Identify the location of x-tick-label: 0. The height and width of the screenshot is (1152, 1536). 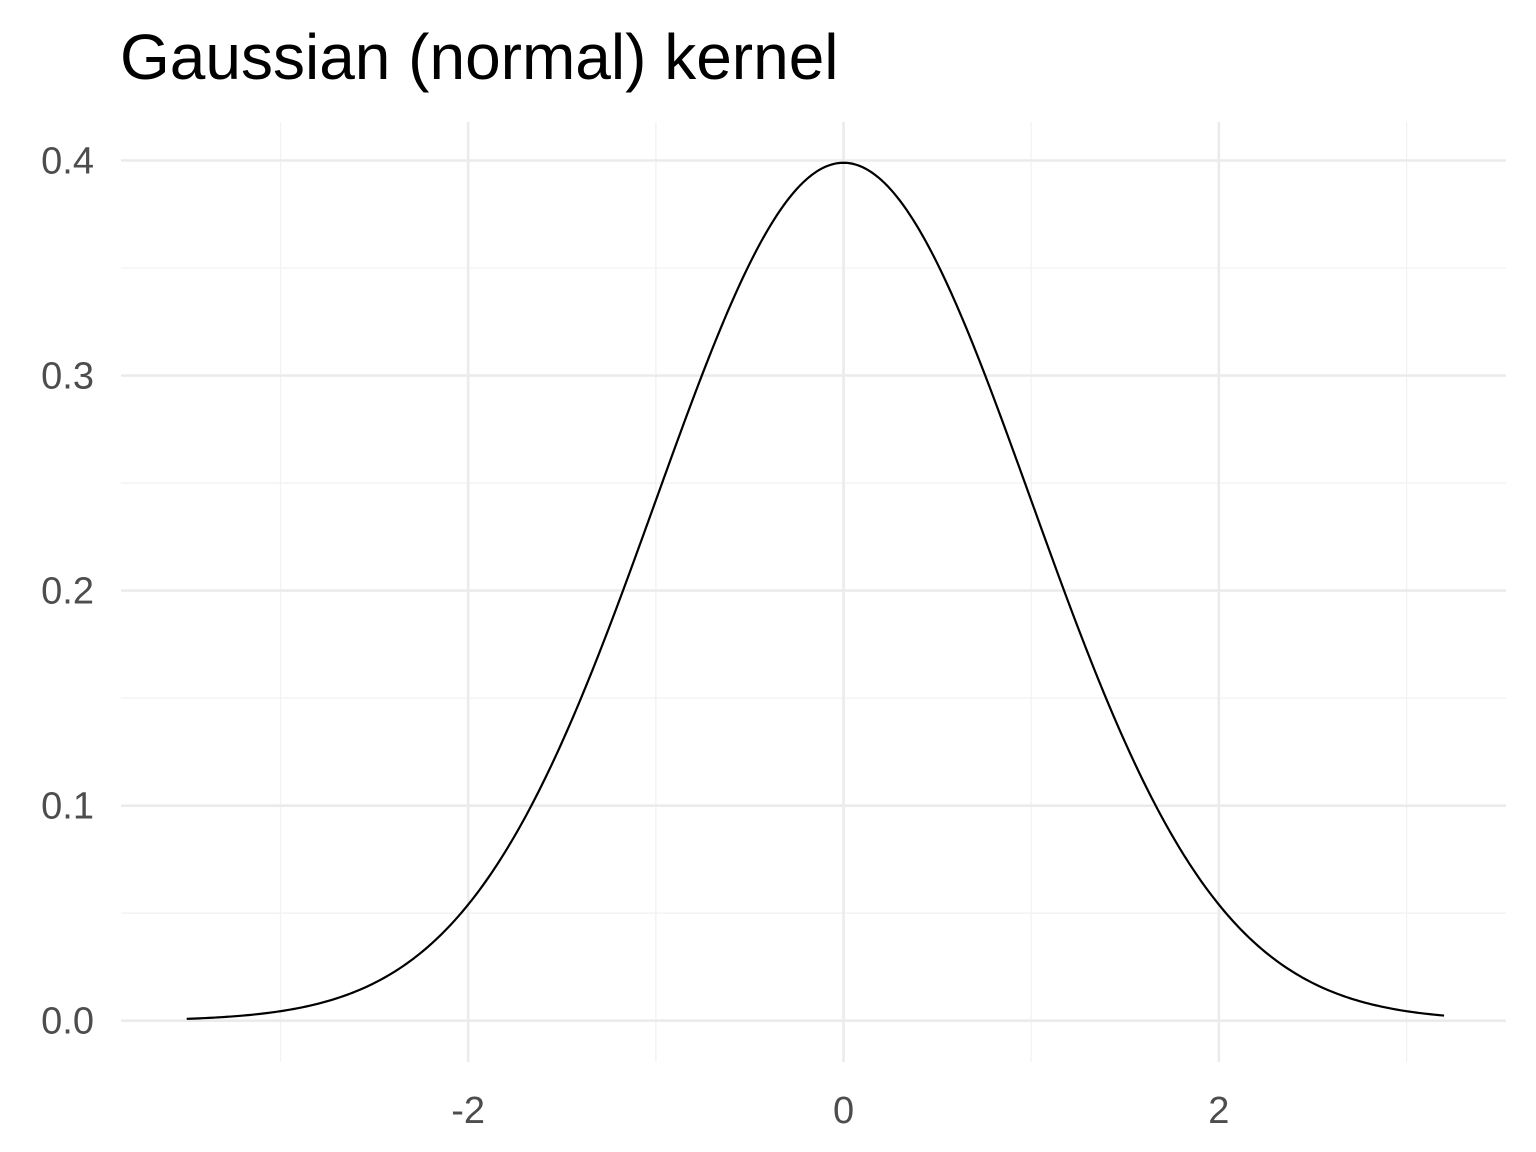
(843, 1111).